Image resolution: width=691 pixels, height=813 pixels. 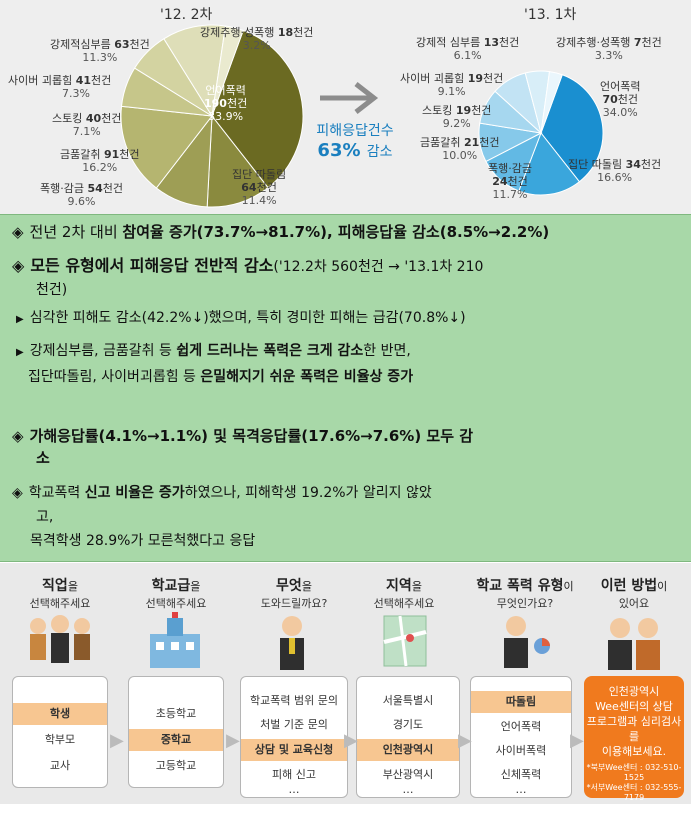 I want to click on right-arrow-icon, so click(x=349, y=98).